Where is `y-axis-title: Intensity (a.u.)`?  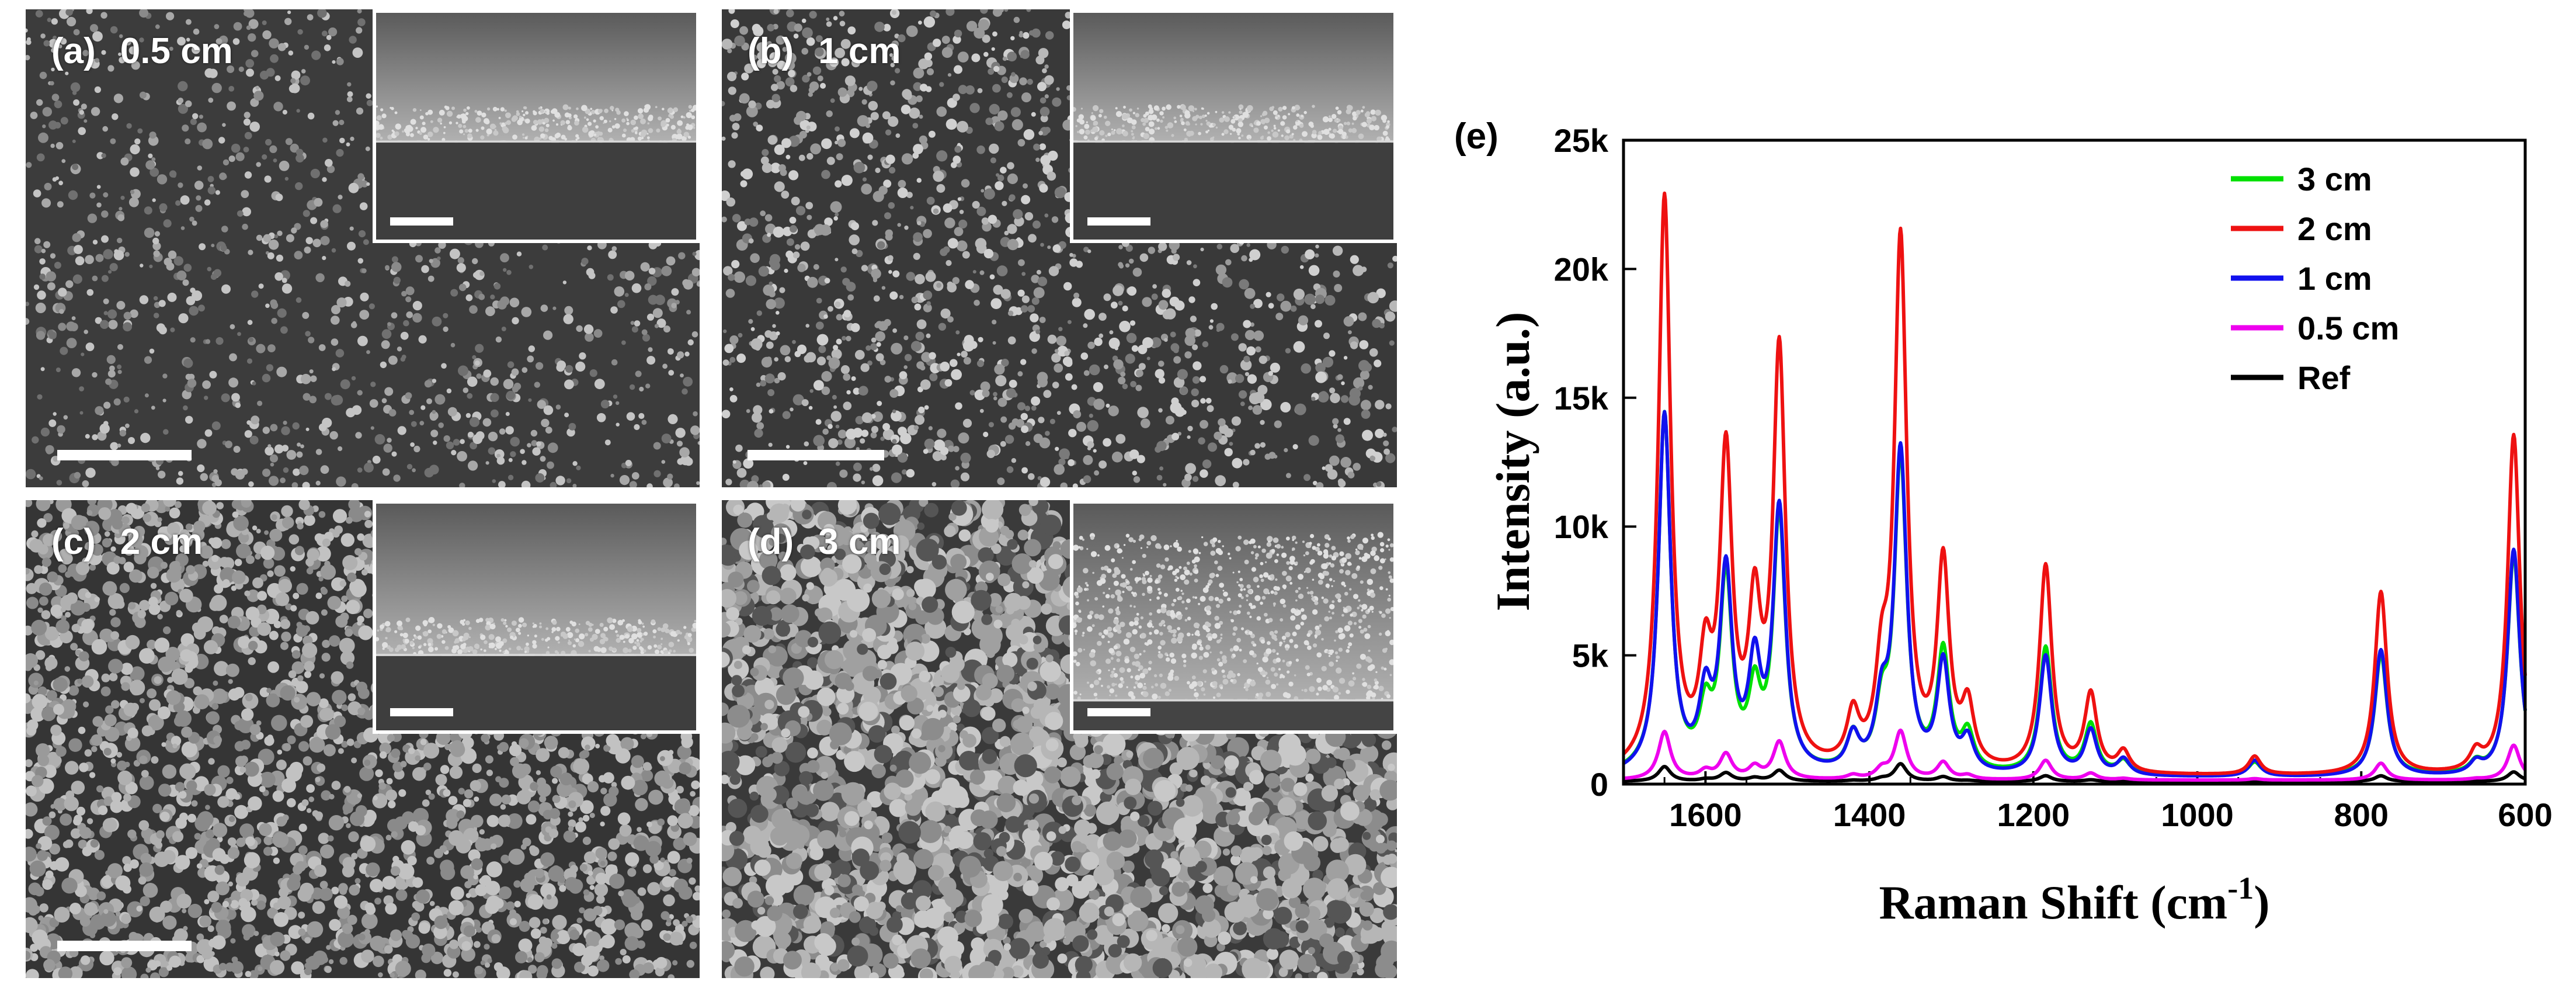 y-axis-title: Intensity (a.u.) is located at coordinates (1513, 462).